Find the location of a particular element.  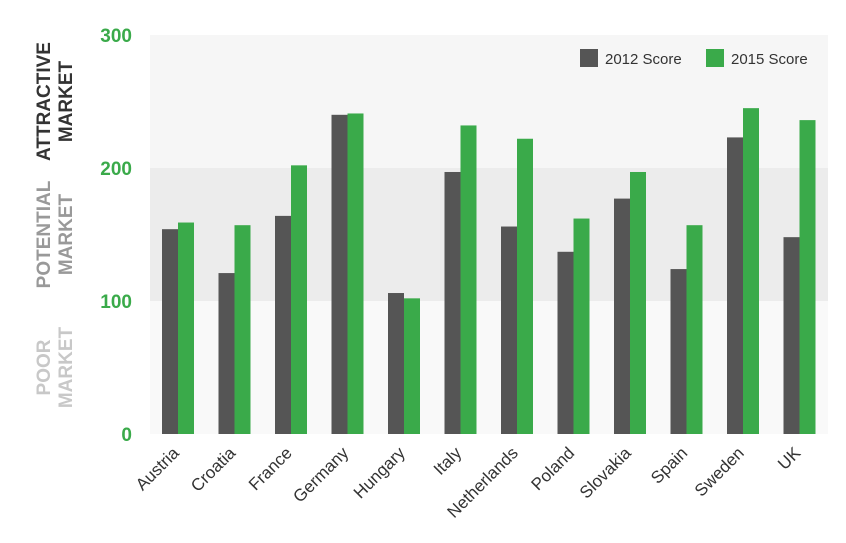

bar-2012-italy is located at coordinates (452, 303).